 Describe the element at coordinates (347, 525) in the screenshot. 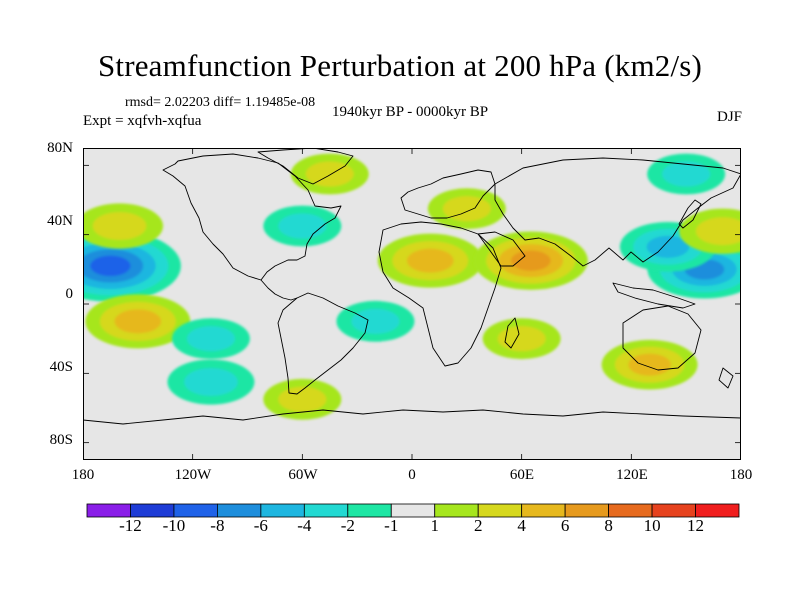

I see `colorbar-label: -2` at that location.